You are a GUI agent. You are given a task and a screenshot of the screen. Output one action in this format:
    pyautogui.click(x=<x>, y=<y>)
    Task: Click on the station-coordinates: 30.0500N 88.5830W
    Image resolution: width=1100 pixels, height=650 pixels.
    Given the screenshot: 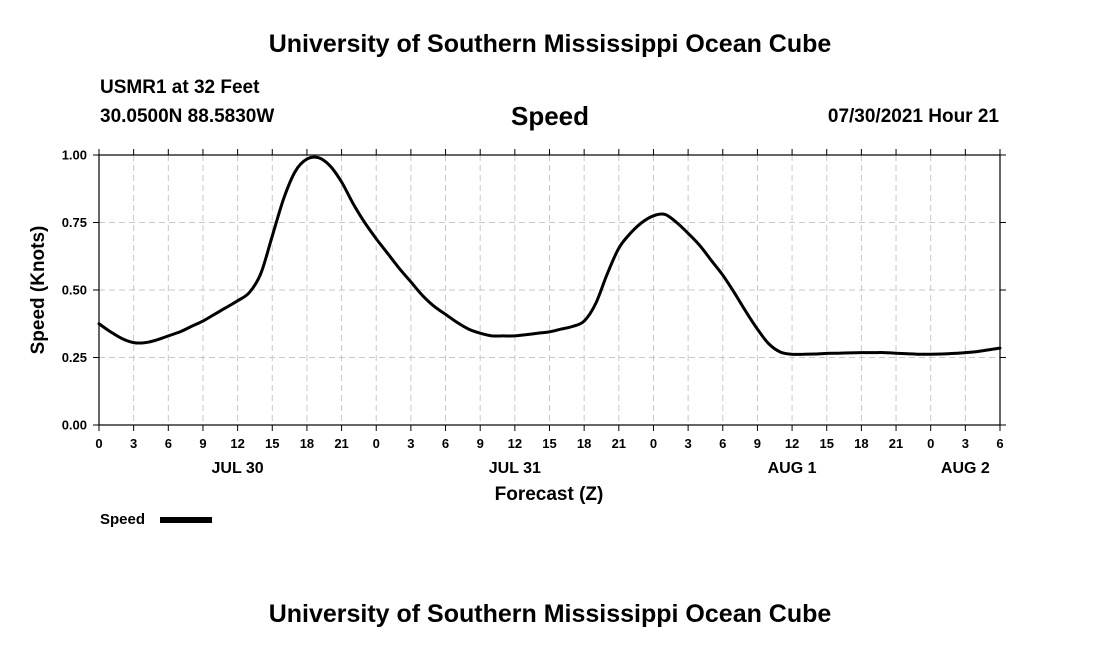 What is the action you would take?
    pyautogui.click(x=187, y=116)
    